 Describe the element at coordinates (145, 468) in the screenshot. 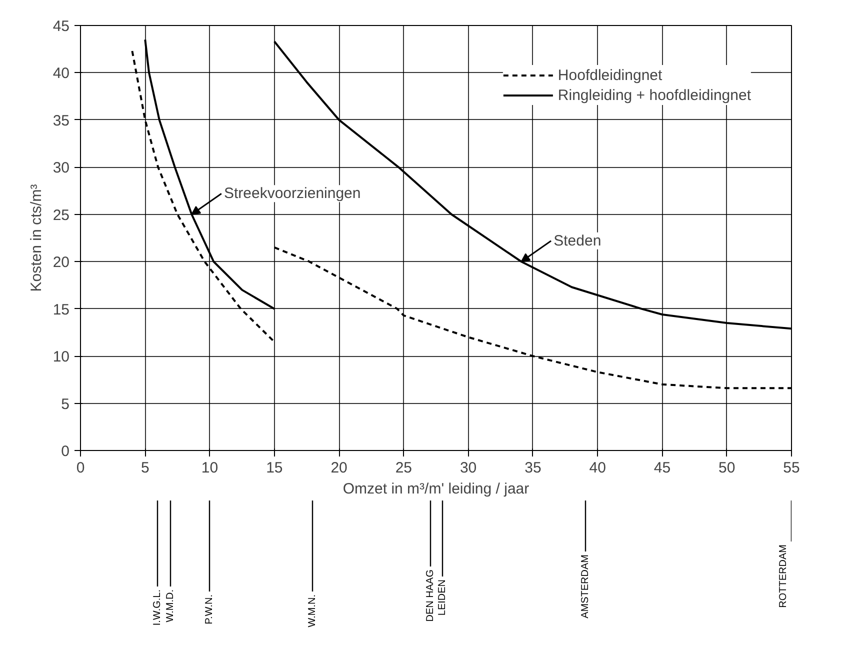

I see `x-tick-label: 5` at that location.